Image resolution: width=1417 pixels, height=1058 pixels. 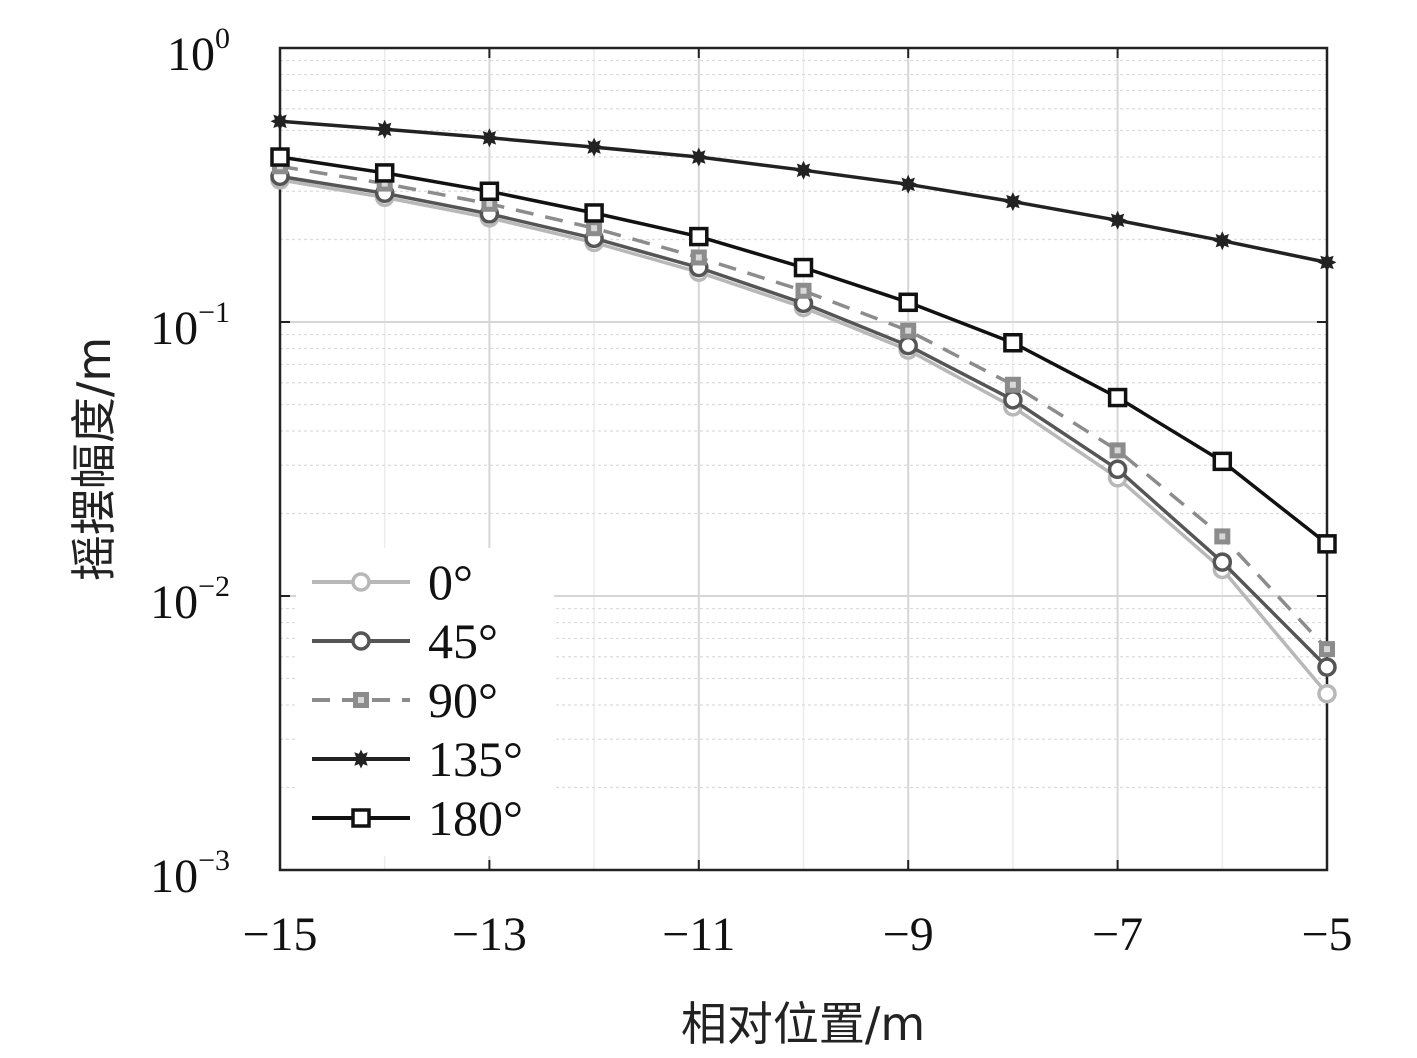 I want to click on legend-item: 135°, so click(x=417, y=759).